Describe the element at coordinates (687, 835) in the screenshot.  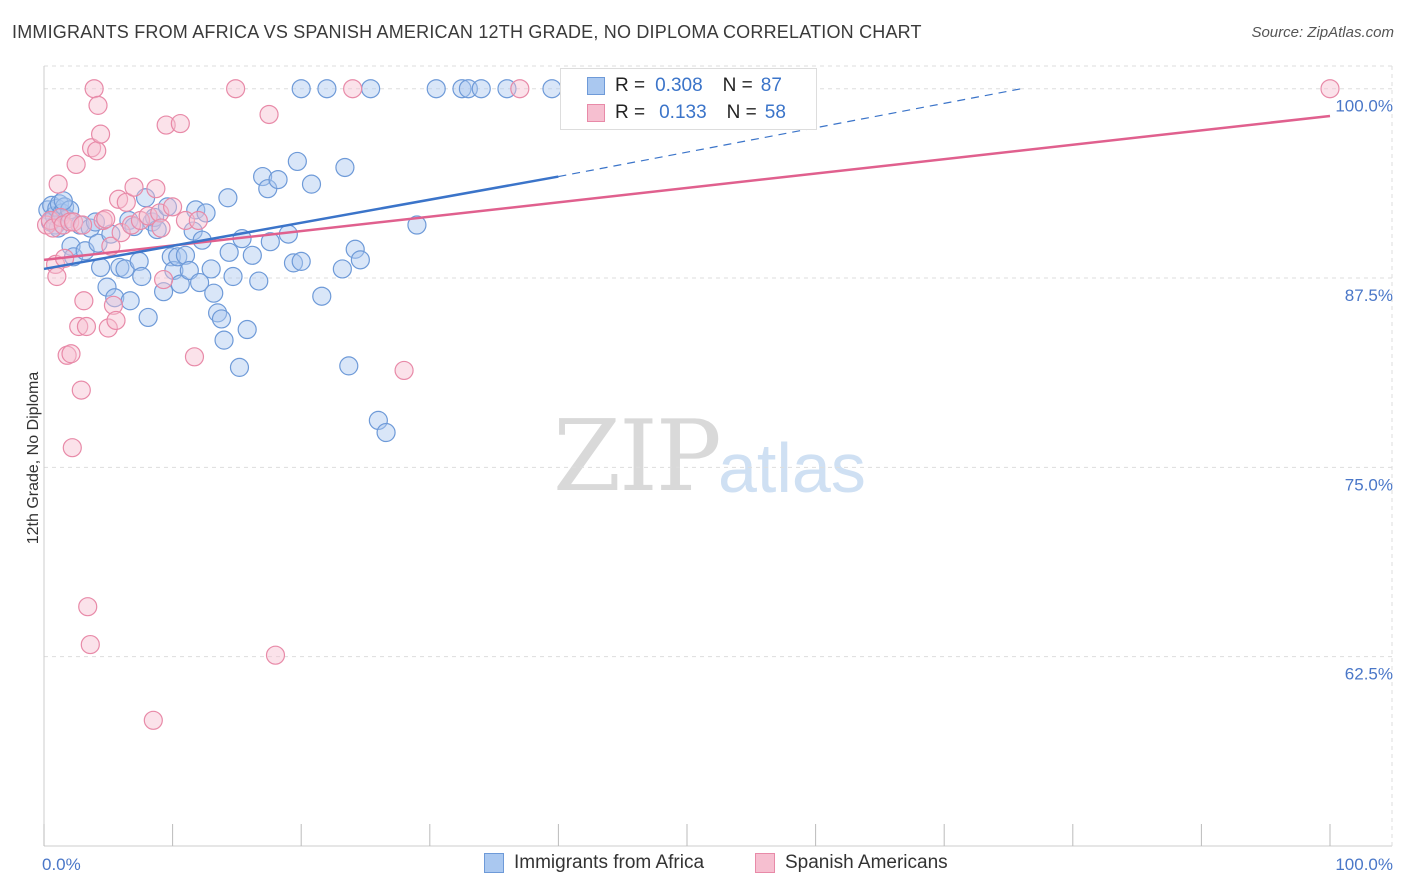
I see `x-ticks` at that location.